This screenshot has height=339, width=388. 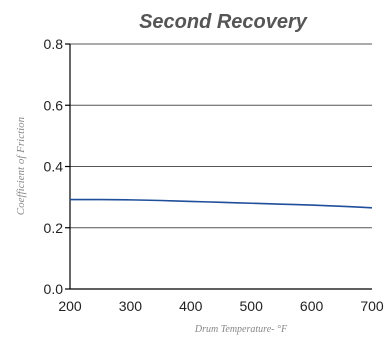 I want to click on chart-title: Second Recovery, so click(x=223, y=22).